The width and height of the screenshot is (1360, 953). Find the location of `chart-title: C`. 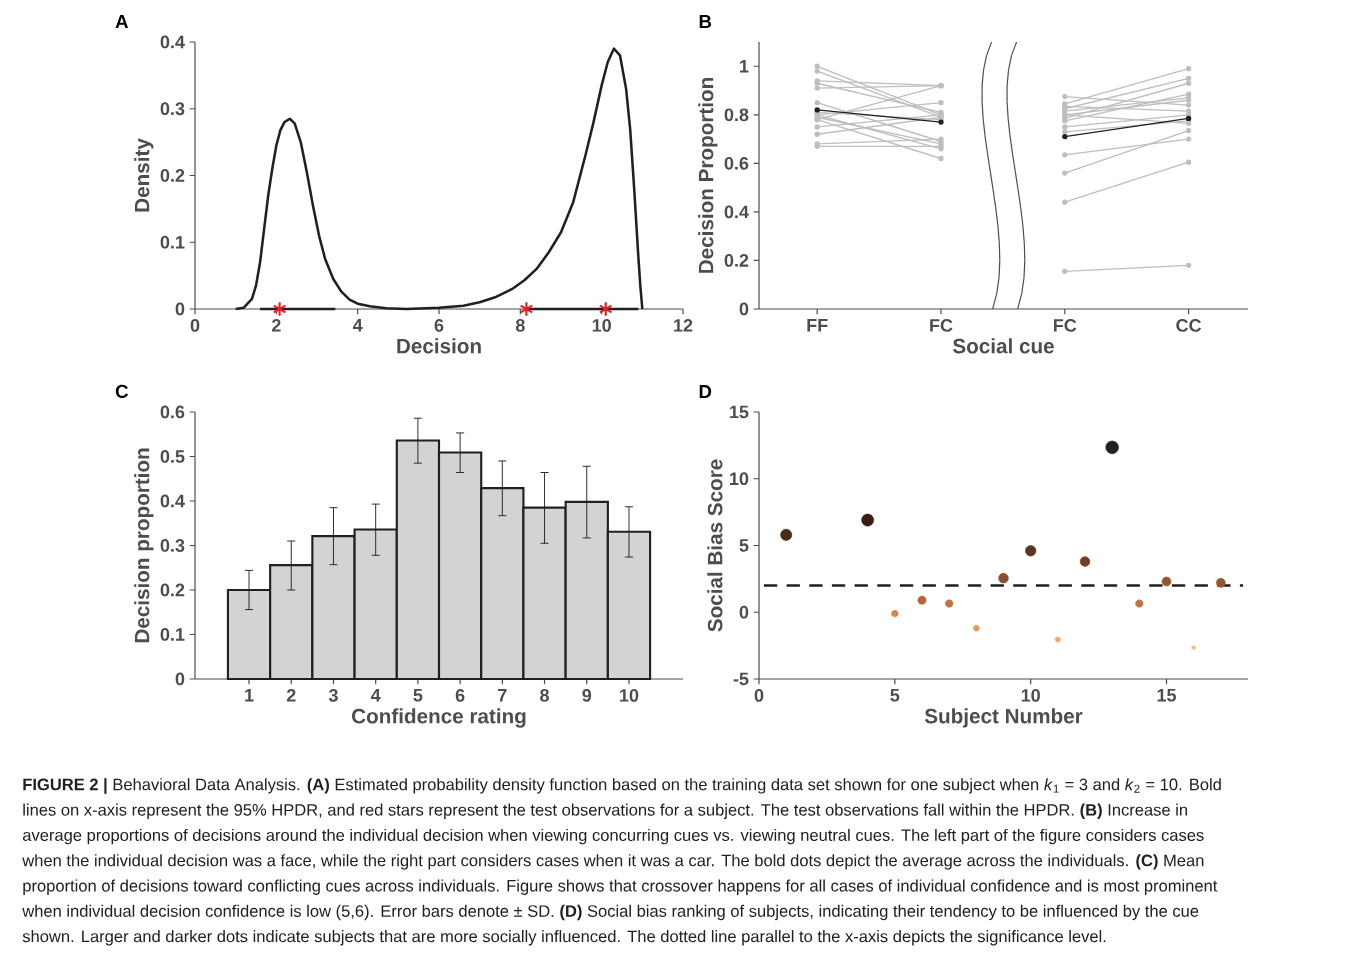

chart-title: C is located at coordinates (122, 391).